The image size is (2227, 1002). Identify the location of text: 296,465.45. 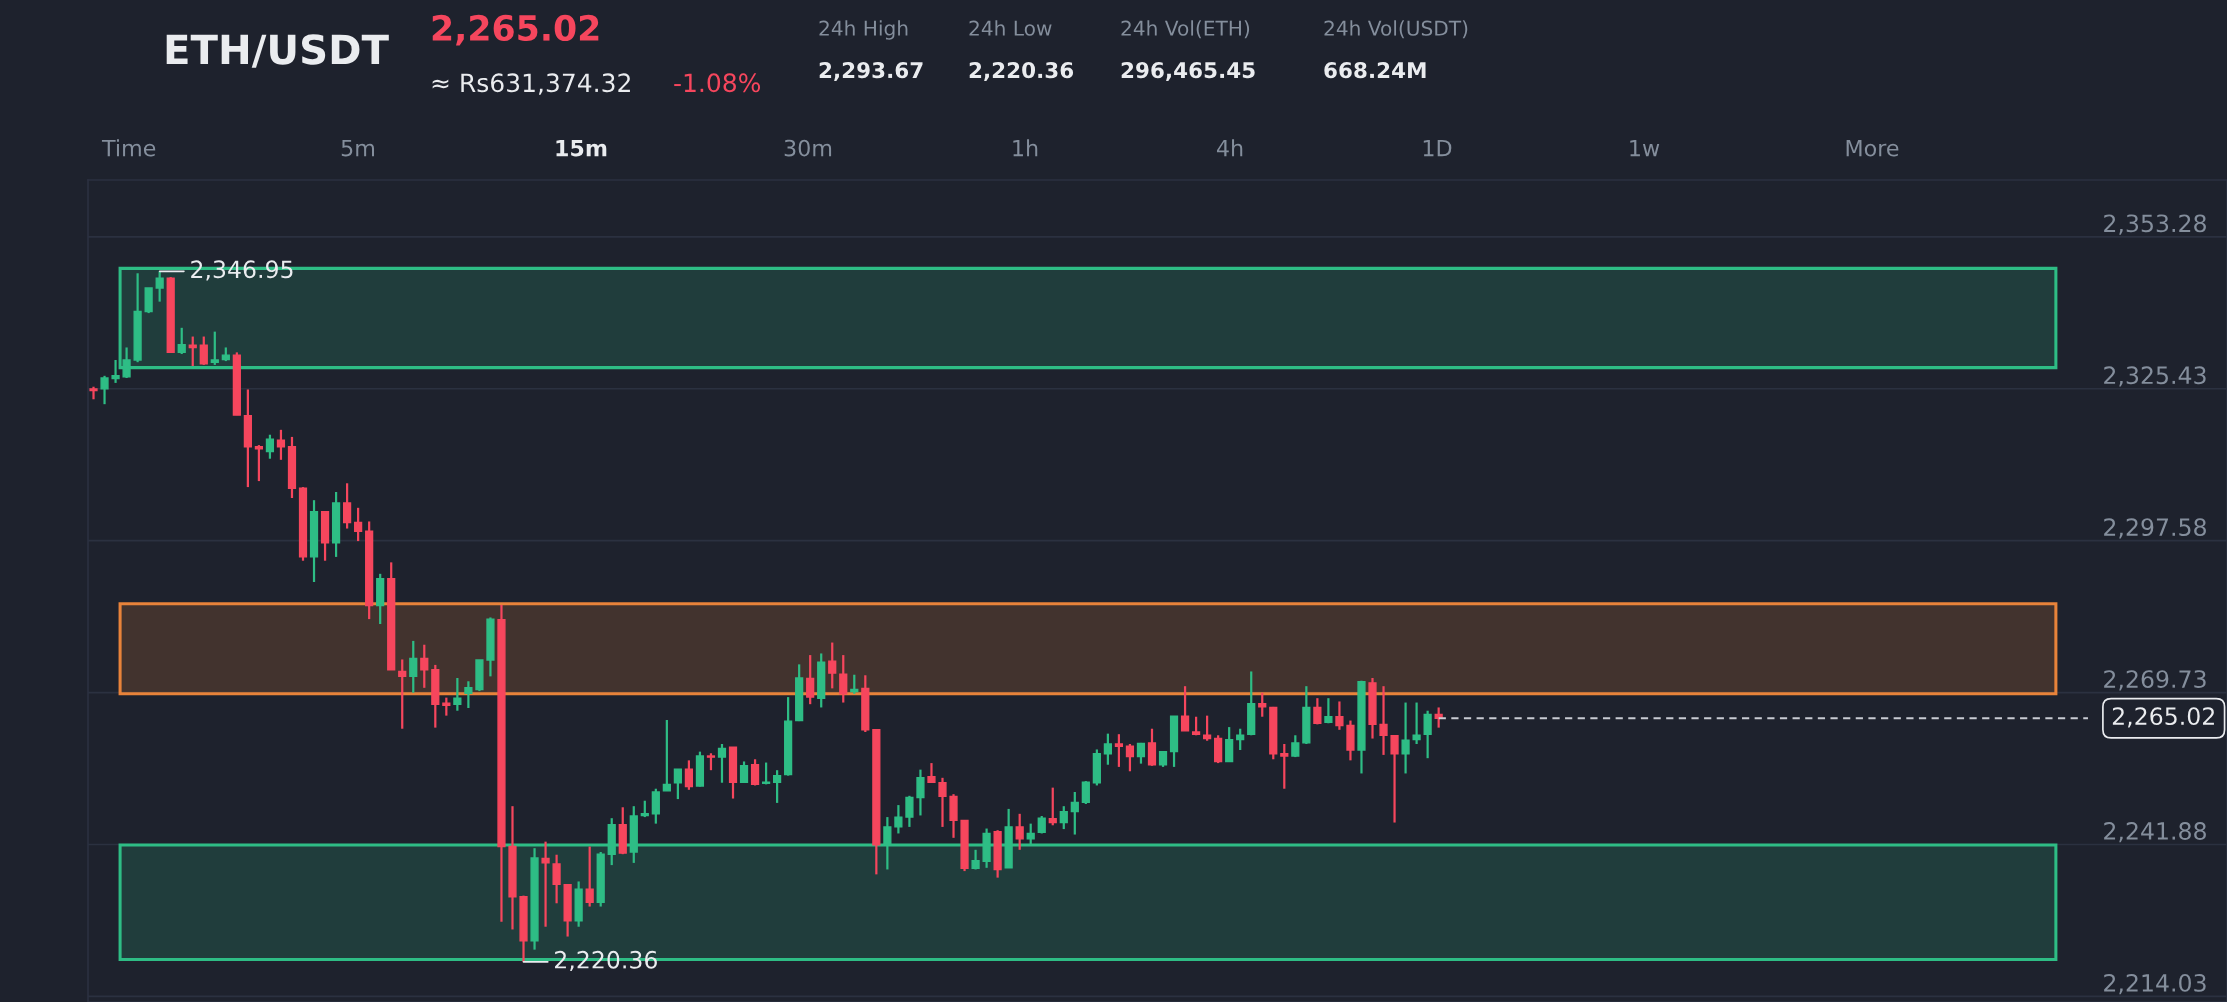
(1188, 71).